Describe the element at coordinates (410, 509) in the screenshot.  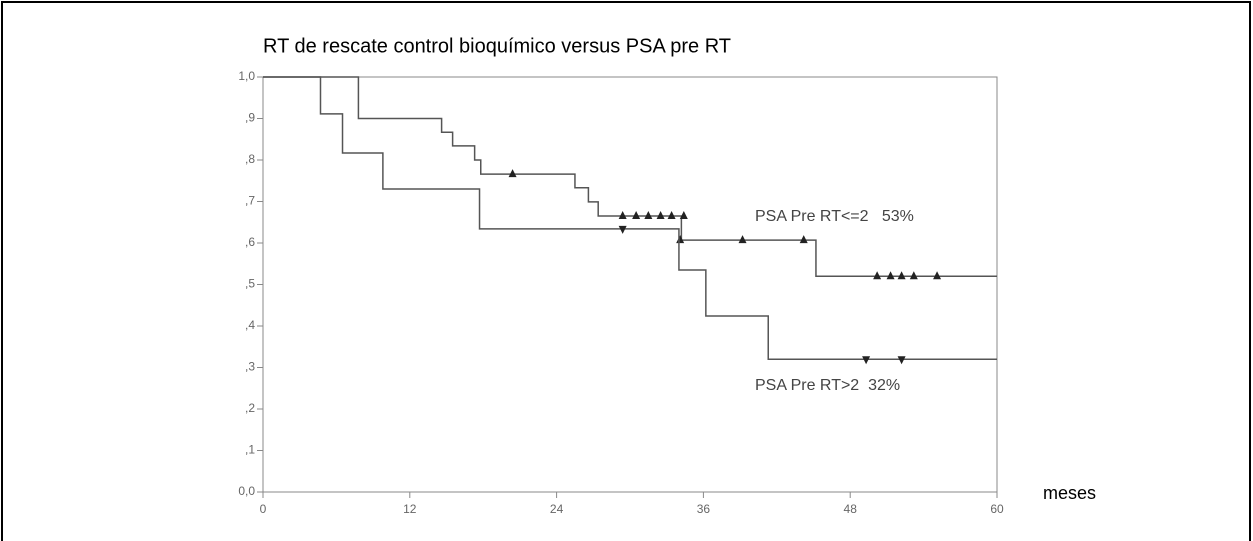
I see `x-tick-label: 12` at that location.